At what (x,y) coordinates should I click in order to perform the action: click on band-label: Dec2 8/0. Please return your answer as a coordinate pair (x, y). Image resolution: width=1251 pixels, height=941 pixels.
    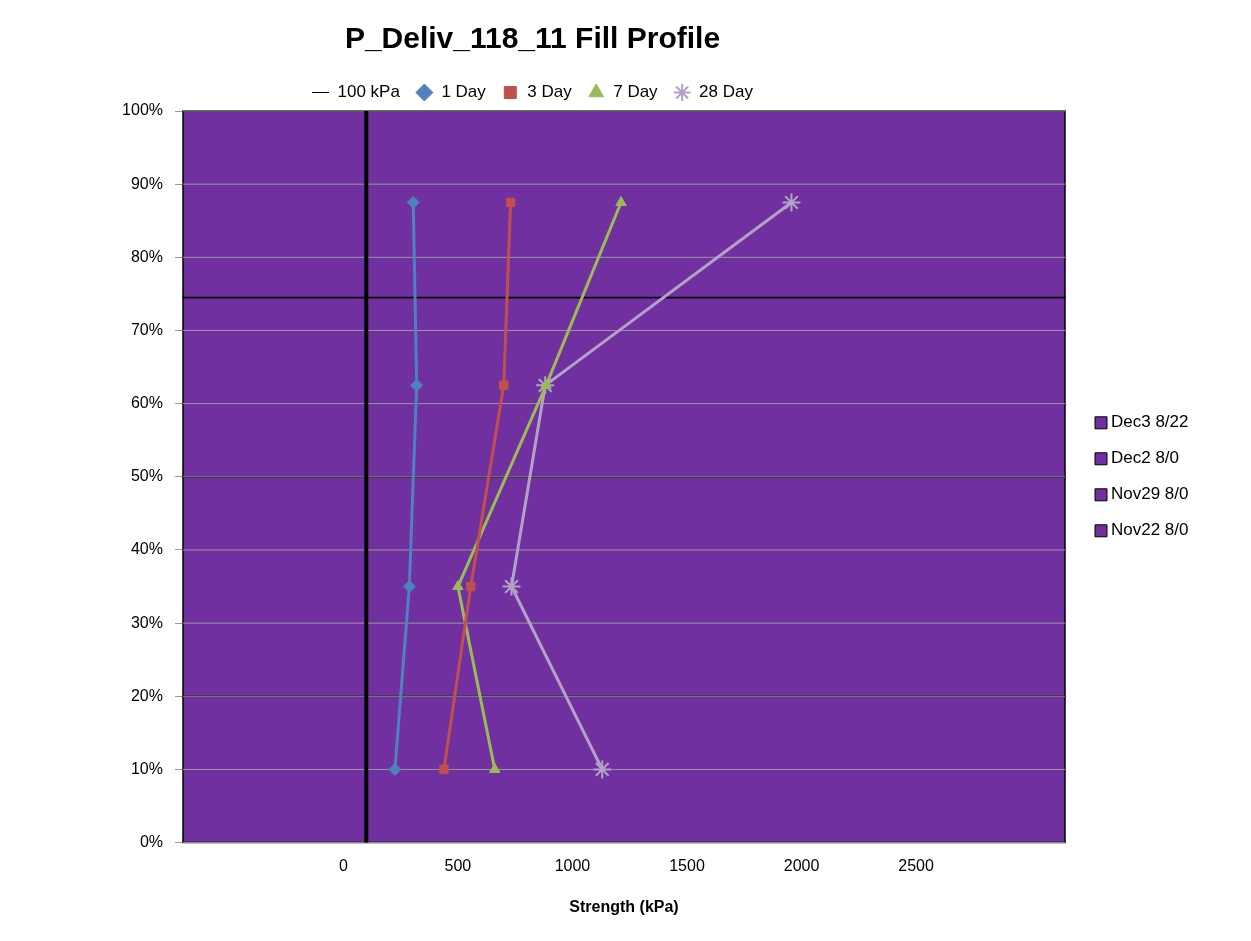
    Looking at the image, I should click on (1145, 458).